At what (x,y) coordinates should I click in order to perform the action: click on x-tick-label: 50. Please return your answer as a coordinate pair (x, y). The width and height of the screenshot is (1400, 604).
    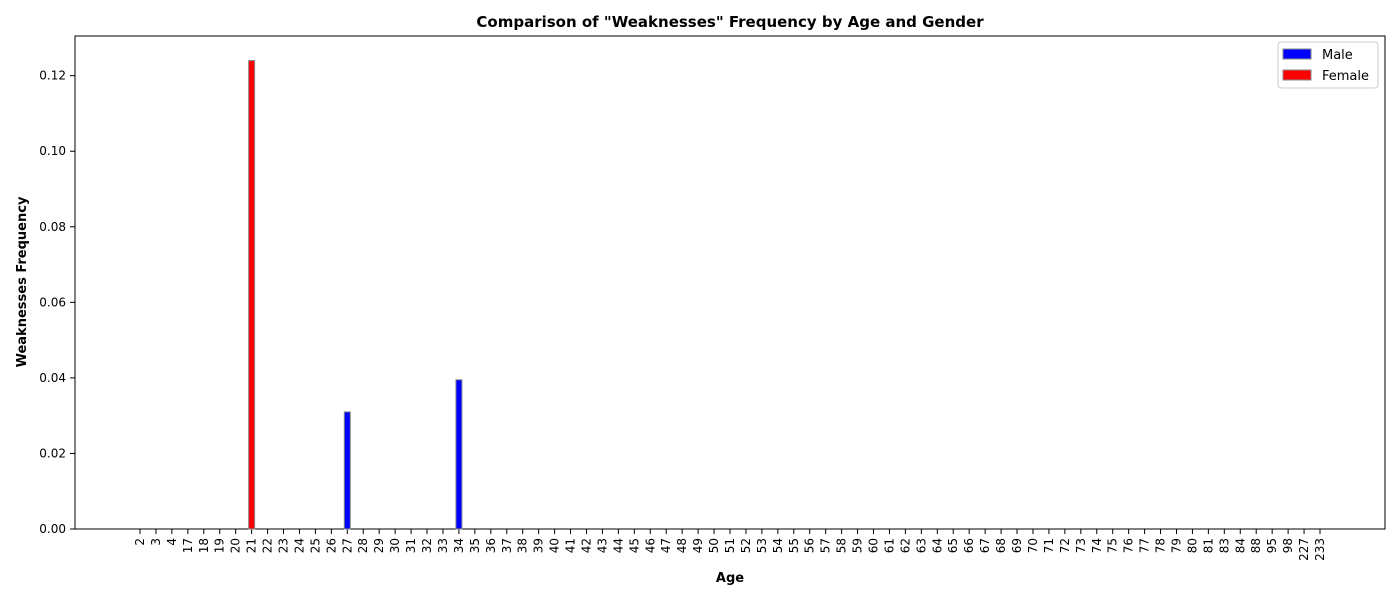
    Looking at the image, I should click on (714, 545).